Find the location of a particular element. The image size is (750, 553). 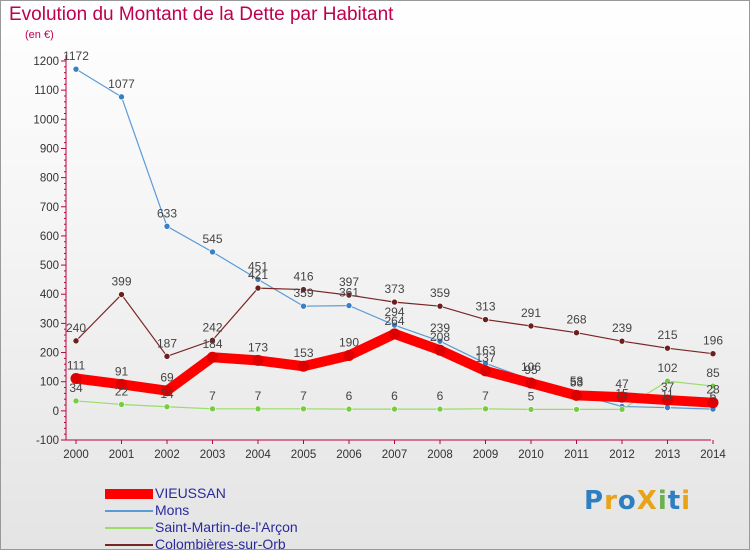

data-label: 163 is located at coordinates (485, 350).